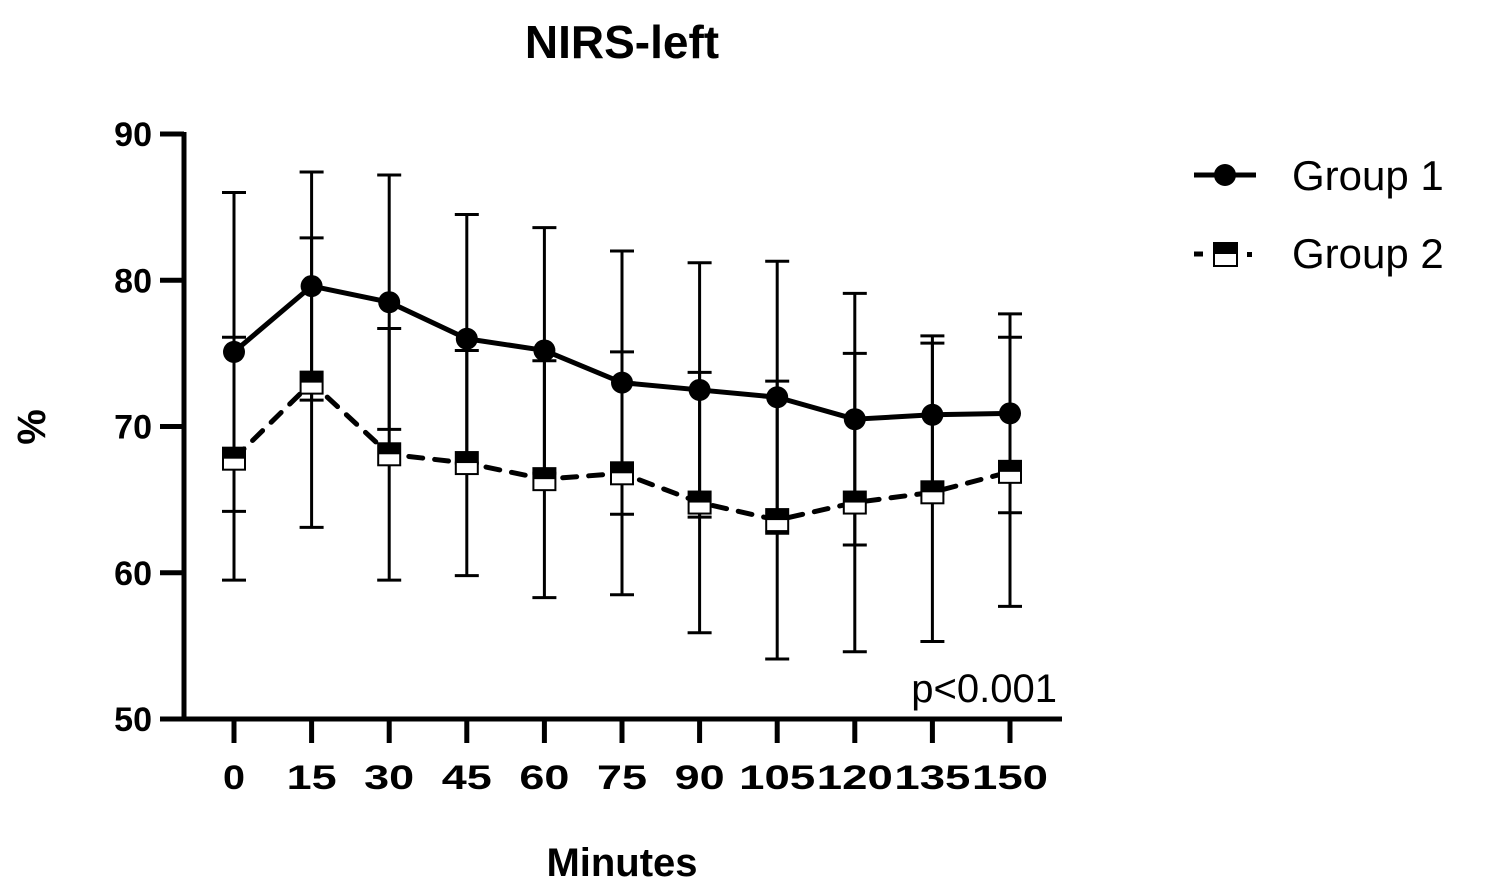 This screenshot has width=1500, height=895. I want to click on legend-item-group-2: Group 2, so click(1319, 253).